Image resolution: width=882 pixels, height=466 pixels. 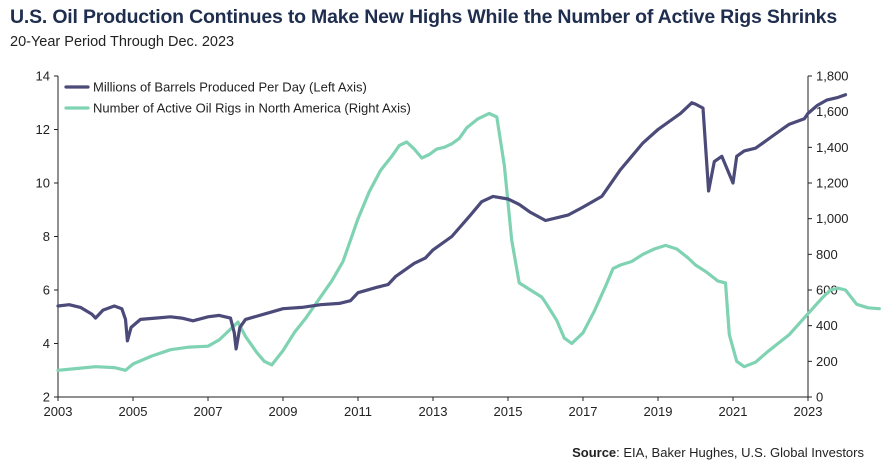 I want to click on y-right-tick-label: 1,600, so click(x=832, y=111).